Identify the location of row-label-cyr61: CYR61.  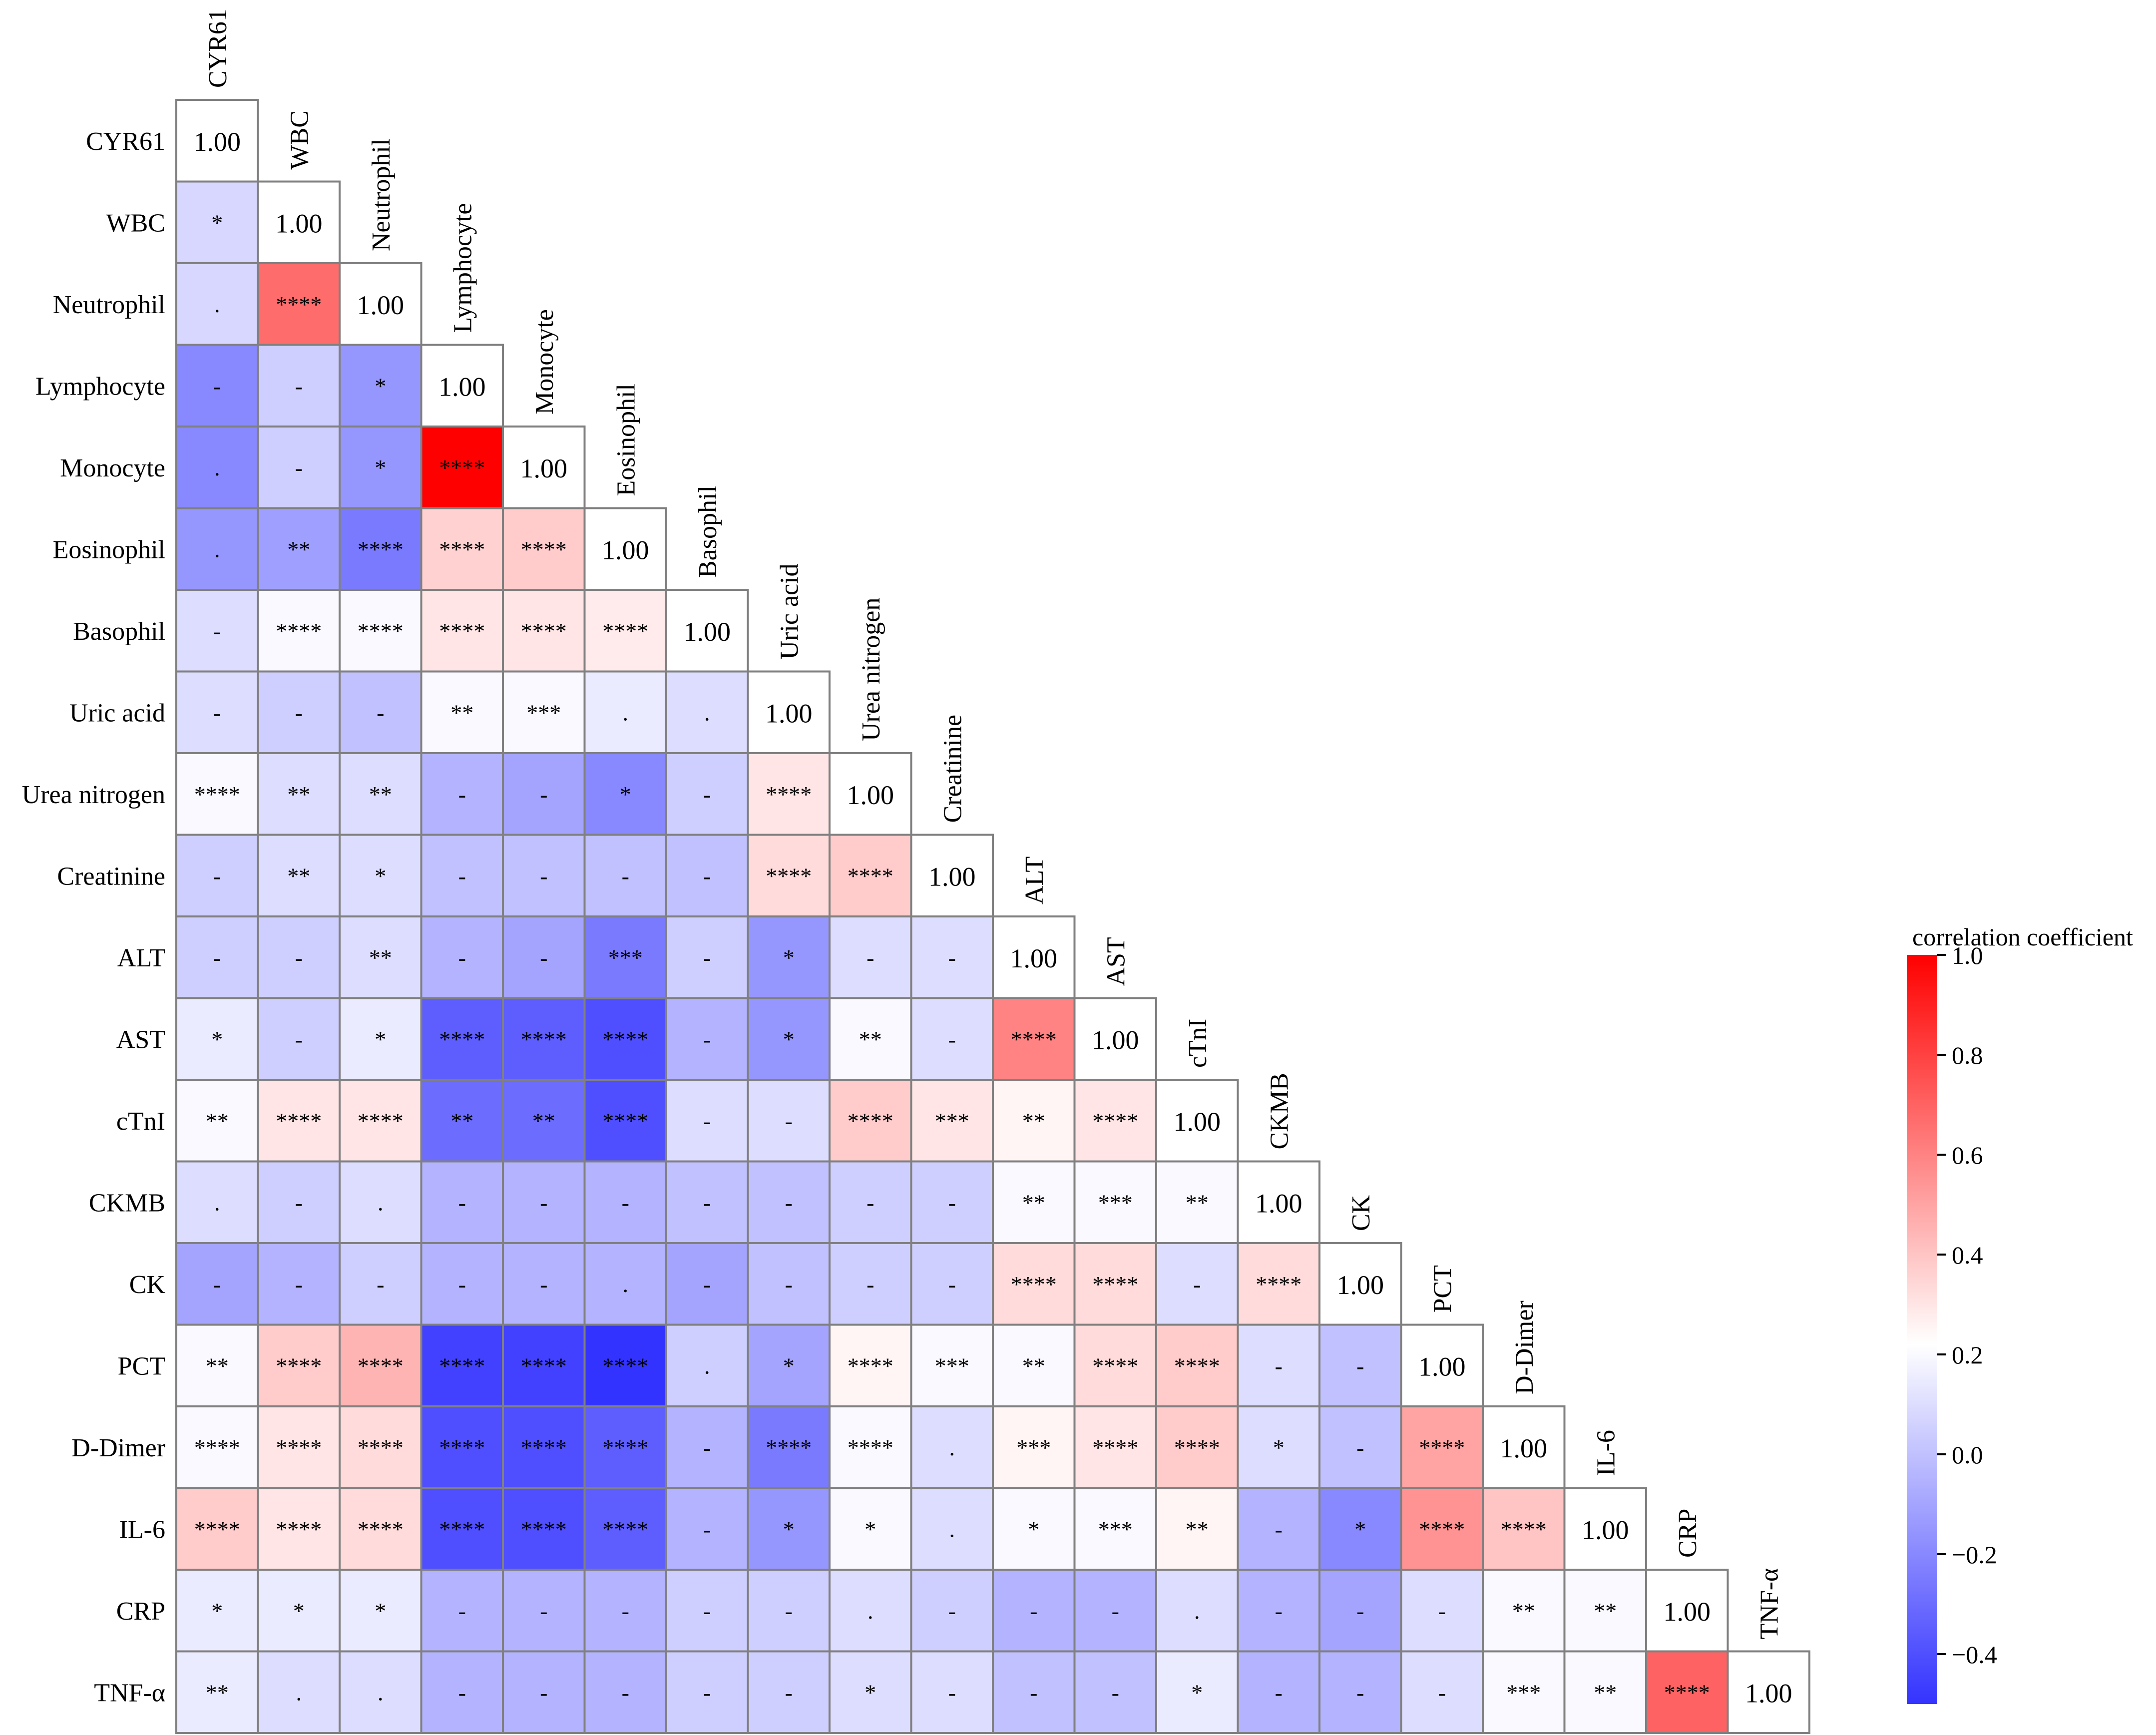
(125, 141).